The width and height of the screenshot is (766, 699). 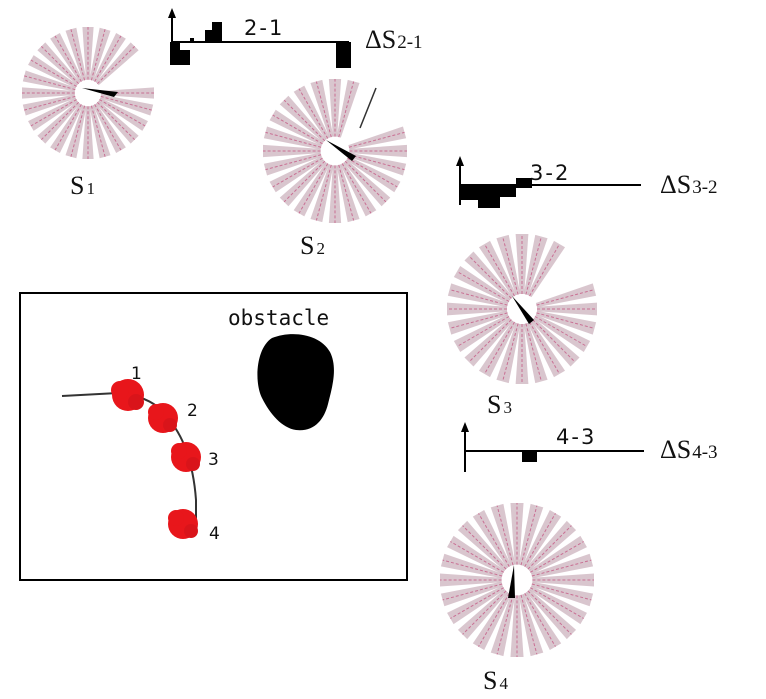 What do you see at coordinates (368, 108) in the screenshot?
I see `scan-s2-gap-edge` at bounding box center [368, 108].